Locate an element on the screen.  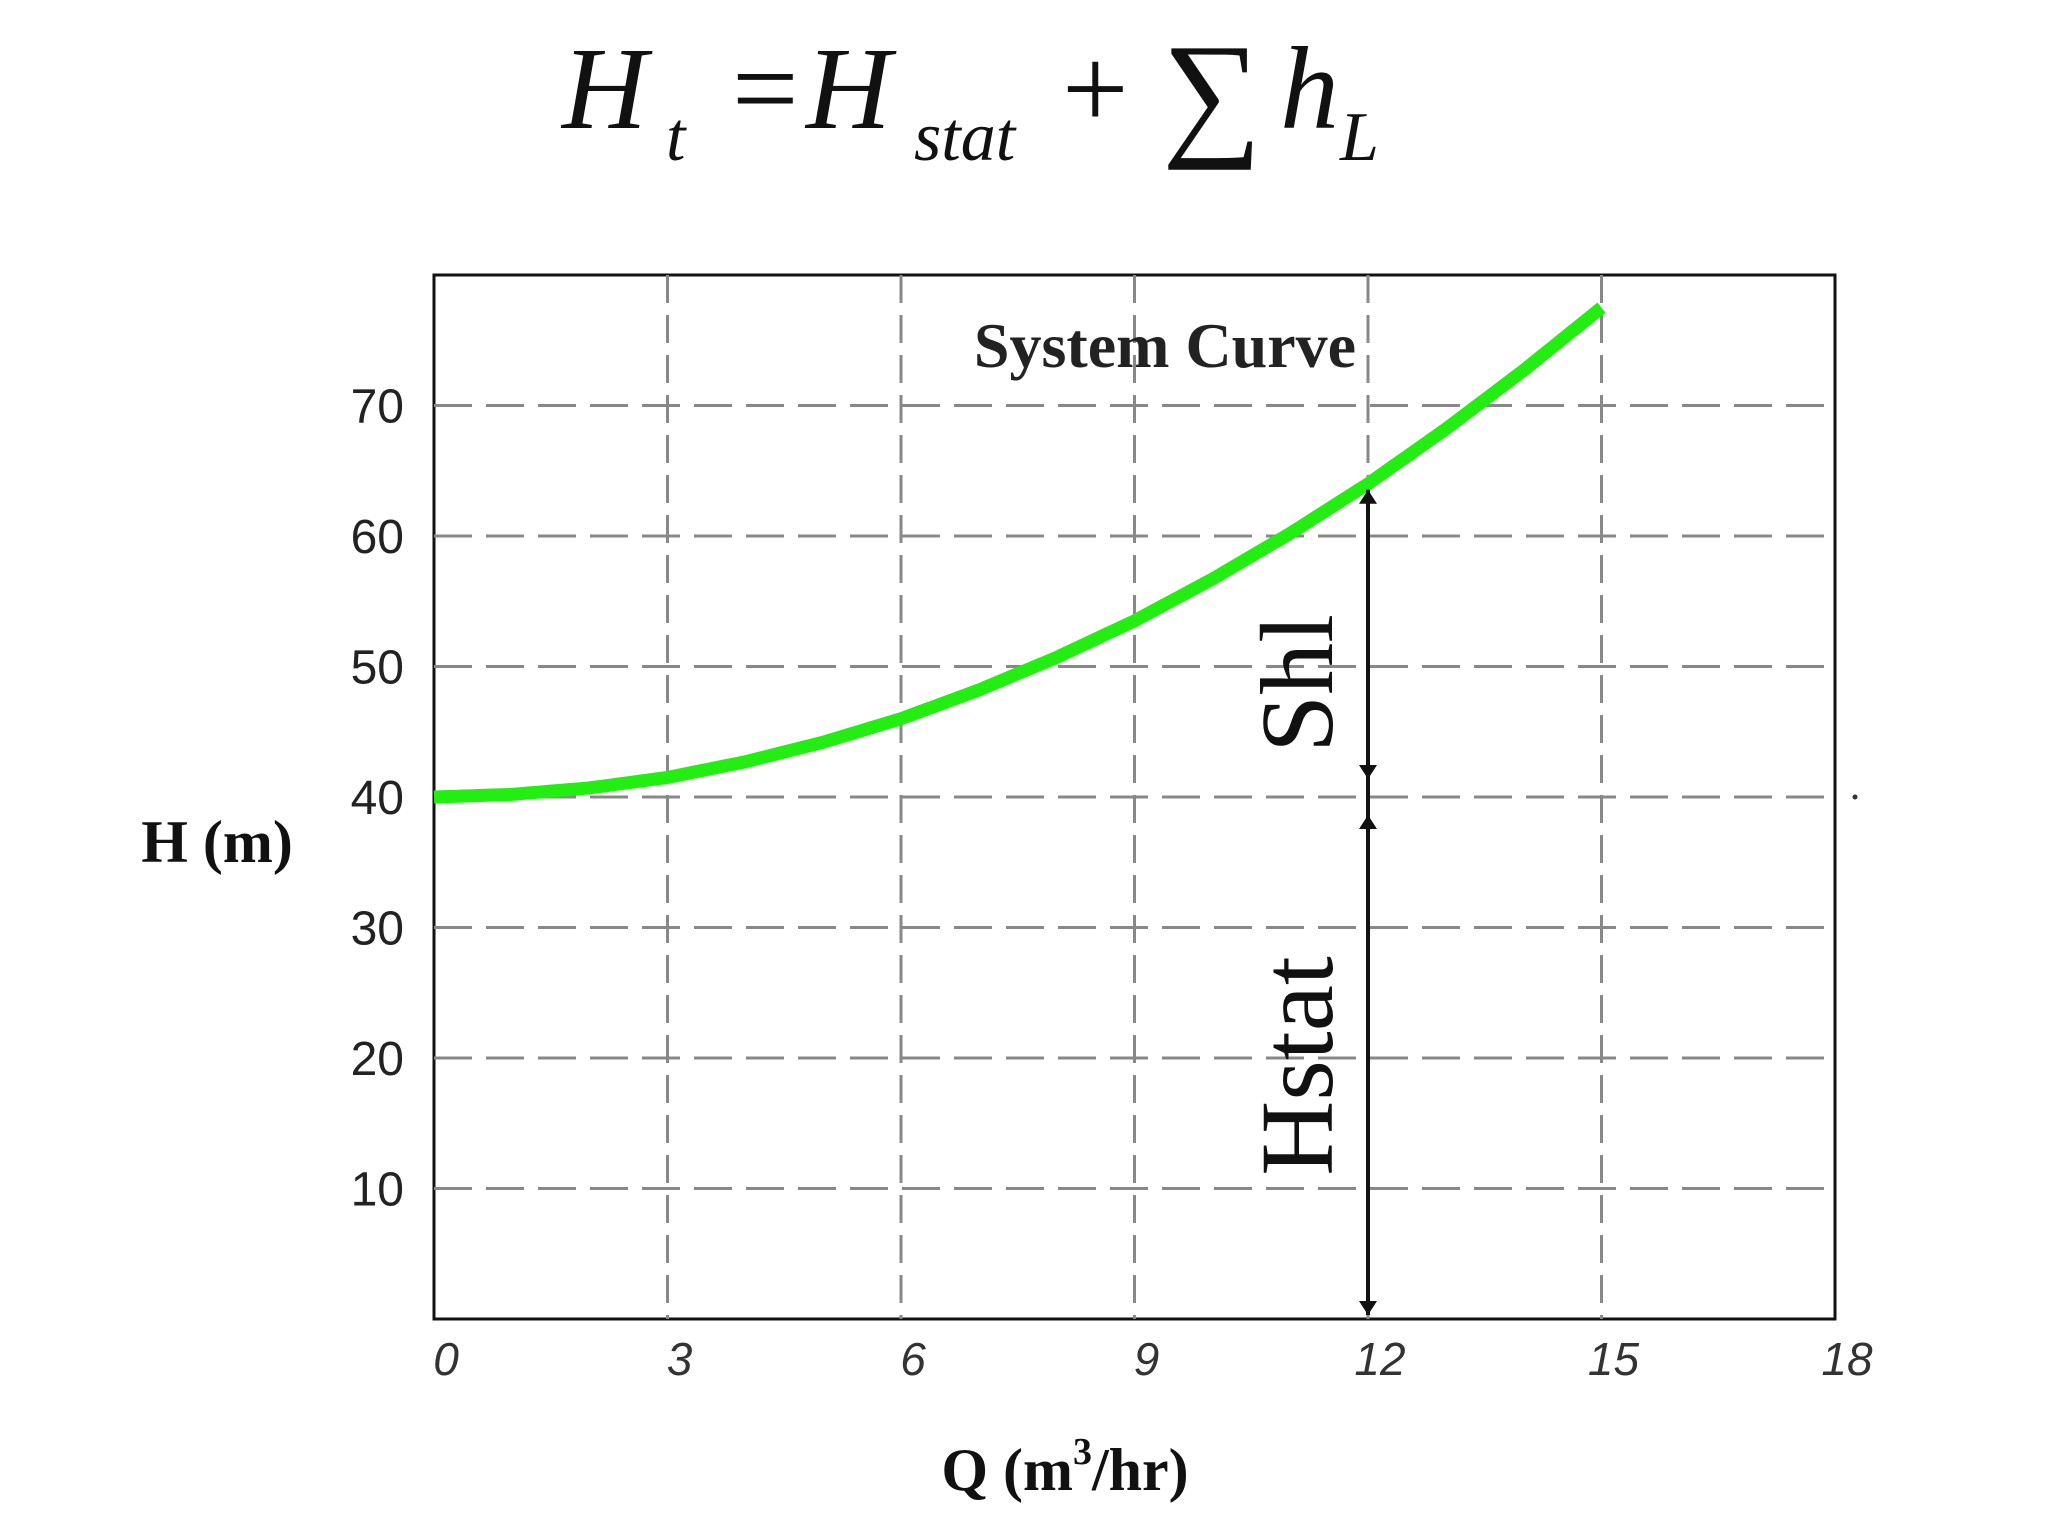
y-tick-label-60: 60 is located at coordinates (377, 537).